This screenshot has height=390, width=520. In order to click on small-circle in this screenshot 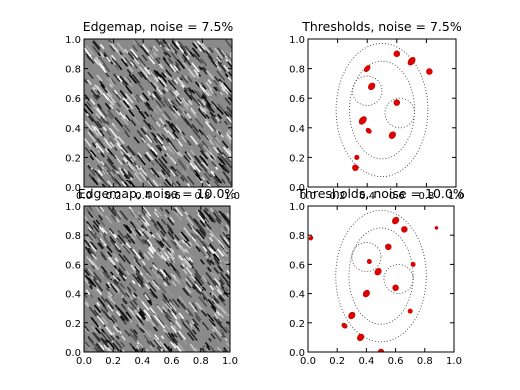, I will do `click(400, 113)`.